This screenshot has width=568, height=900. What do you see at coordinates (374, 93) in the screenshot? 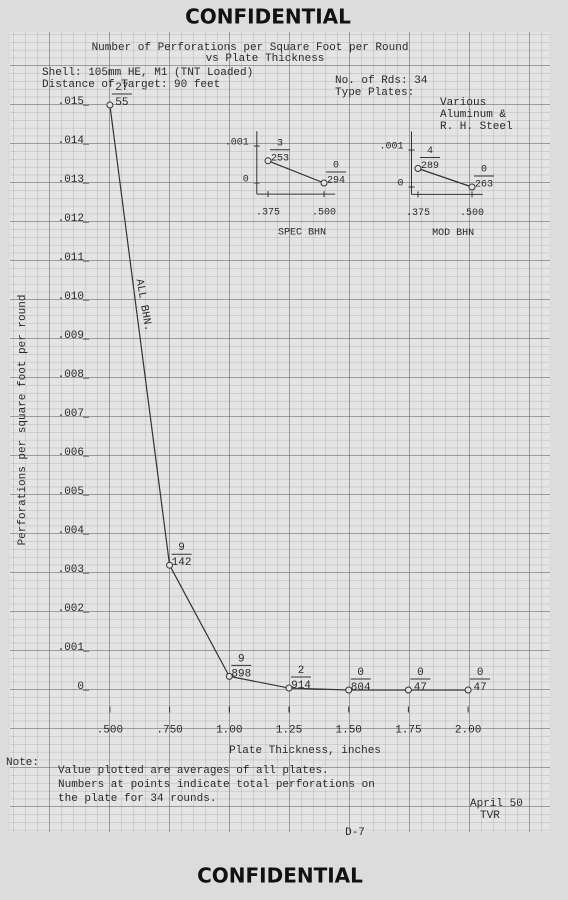
I see `type-plates-label: Type Plates:` at bounding box center [374, 93].